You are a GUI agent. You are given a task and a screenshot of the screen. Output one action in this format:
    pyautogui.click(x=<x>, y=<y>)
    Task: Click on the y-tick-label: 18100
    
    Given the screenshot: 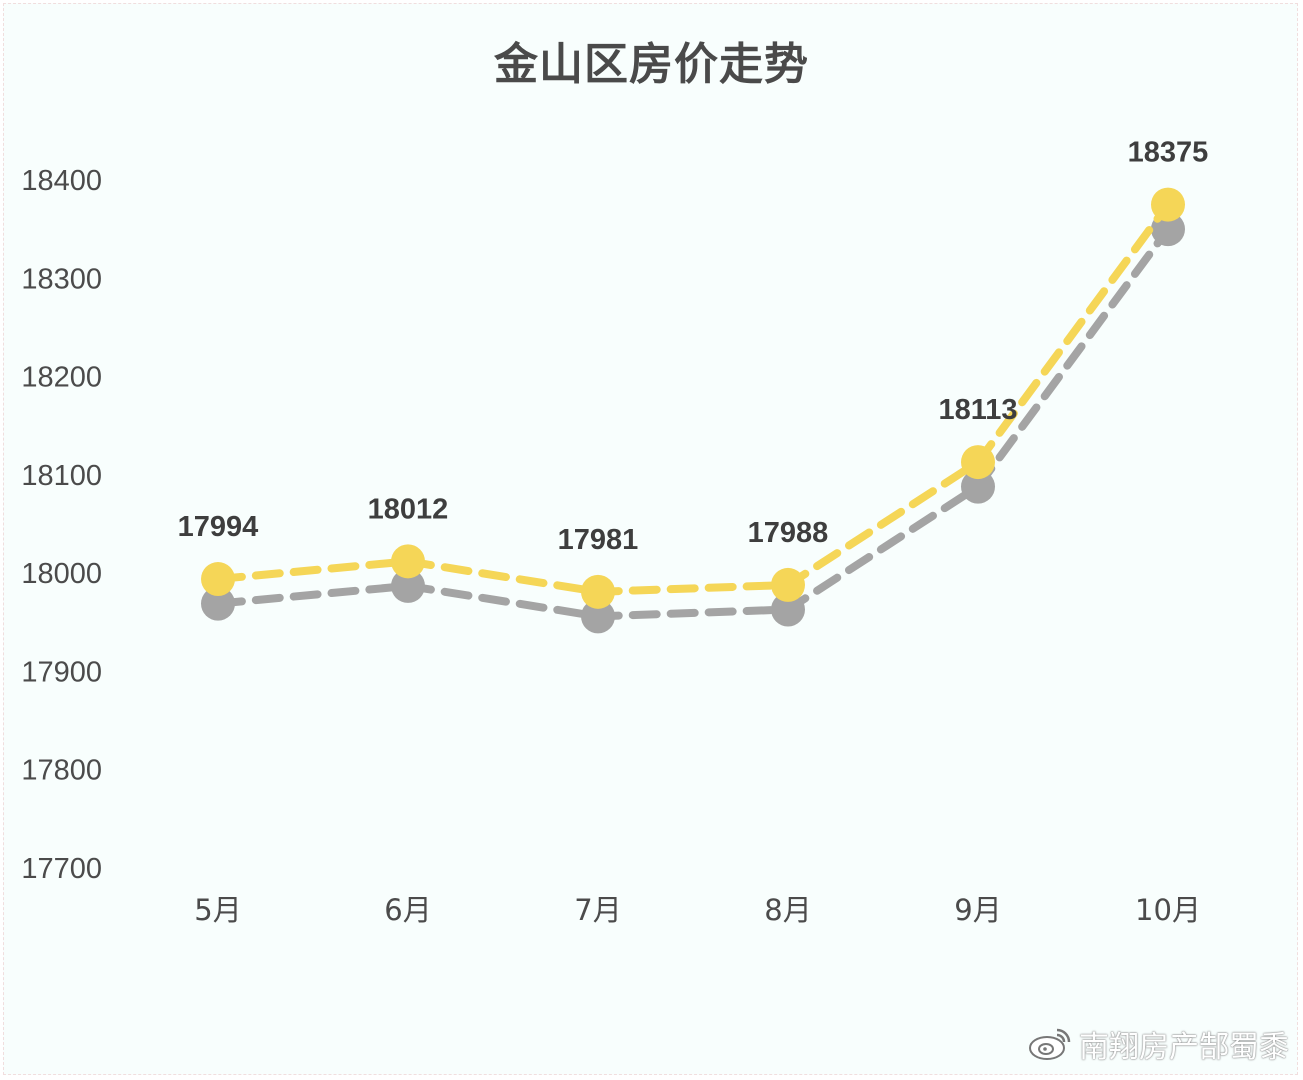 What is the action you would take?
    pyautogui.click(x=61, y=476)
    